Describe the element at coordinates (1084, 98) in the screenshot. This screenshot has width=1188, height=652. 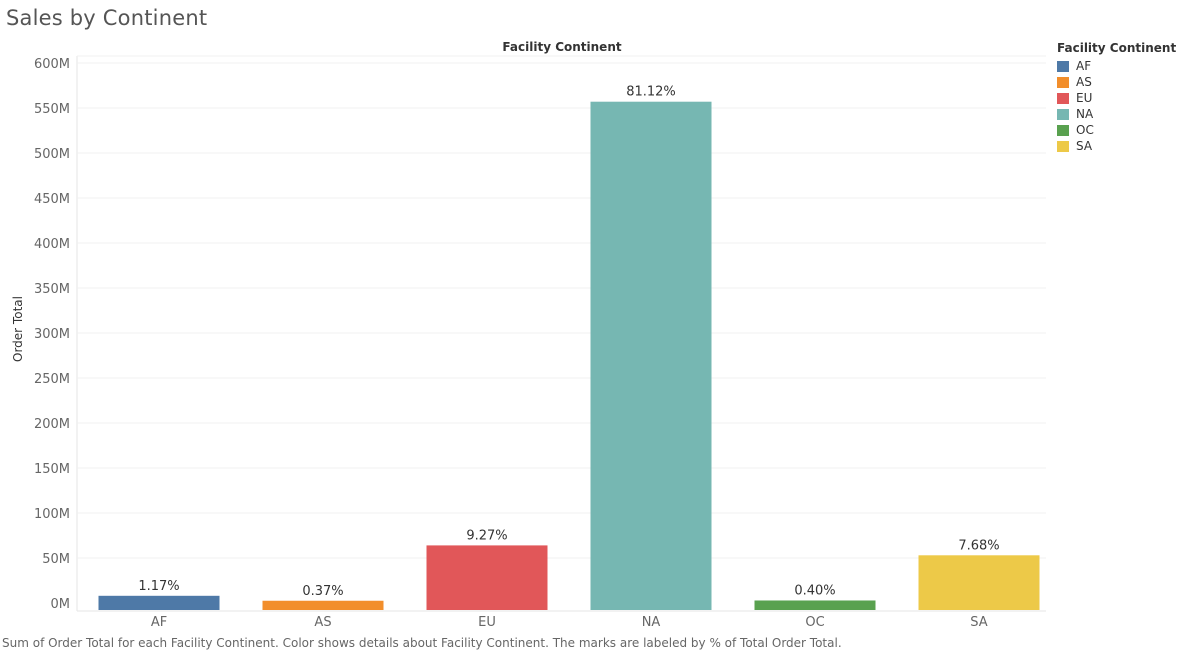
I see `legend-label: EU` at that location.